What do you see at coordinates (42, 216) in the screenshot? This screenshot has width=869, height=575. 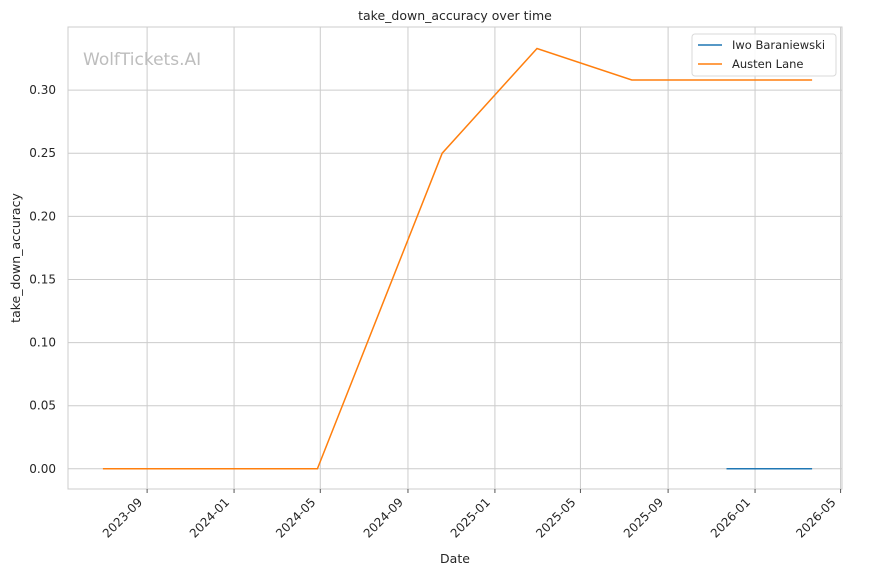 I see `y-tick-label: 0.20` at bounding box center [42, 216].